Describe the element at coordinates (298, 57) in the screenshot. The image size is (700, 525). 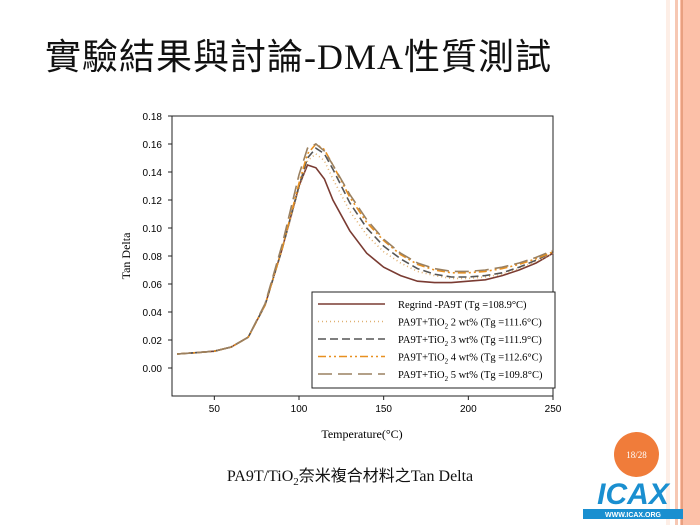
I see `slide-title: 實驗結果與討論-DMA性質測試` at that location.